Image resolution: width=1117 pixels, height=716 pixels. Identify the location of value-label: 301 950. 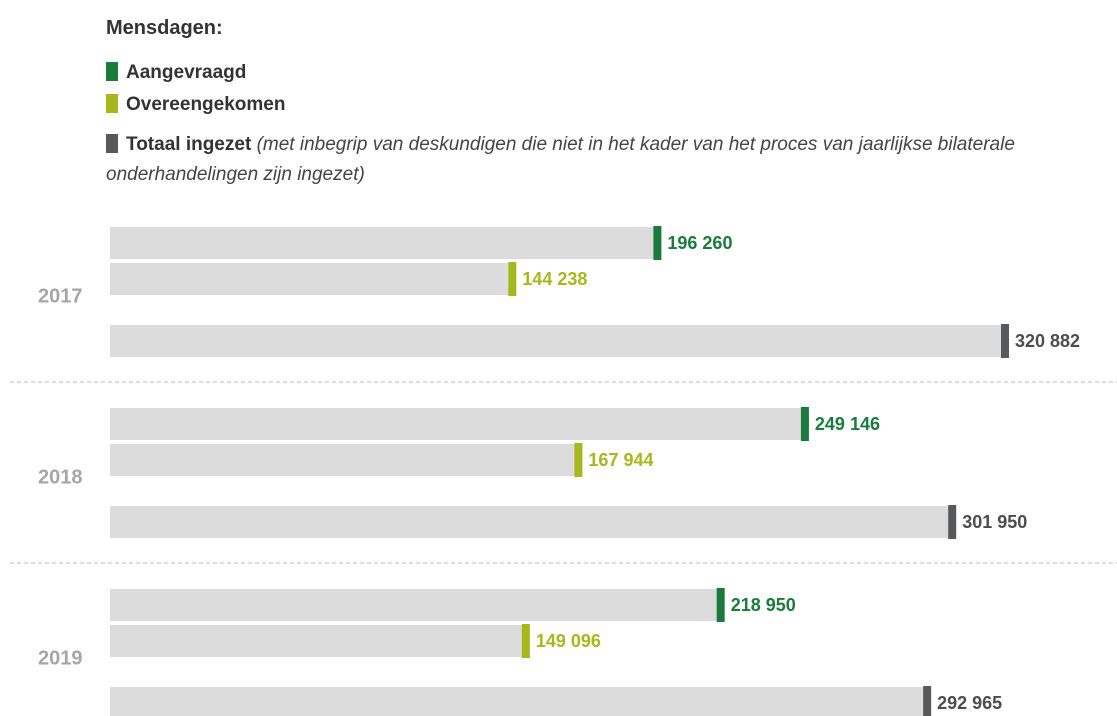
(994, 522).